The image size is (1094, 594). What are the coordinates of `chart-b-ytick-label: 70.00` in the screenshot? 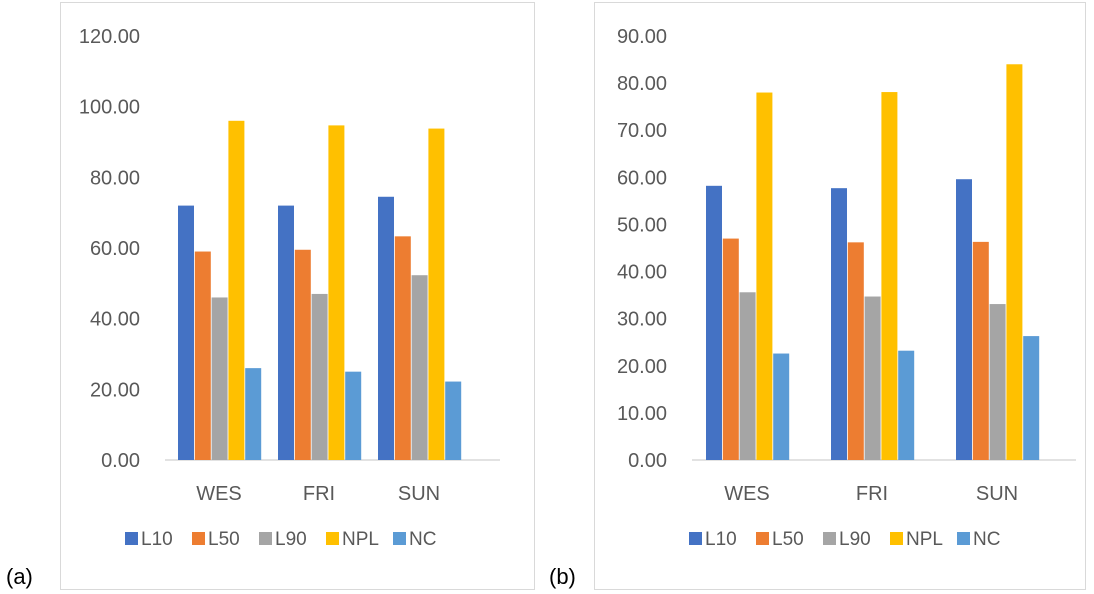 It's located at (642, 131).